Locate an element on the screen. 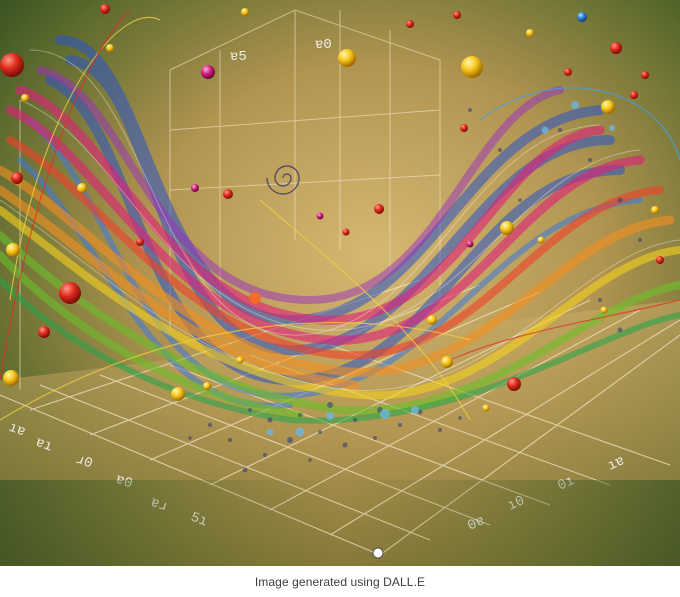 The height and width of the screenshot is (597, 680). svg-text: ɐı is located at coordinates (43, 445).